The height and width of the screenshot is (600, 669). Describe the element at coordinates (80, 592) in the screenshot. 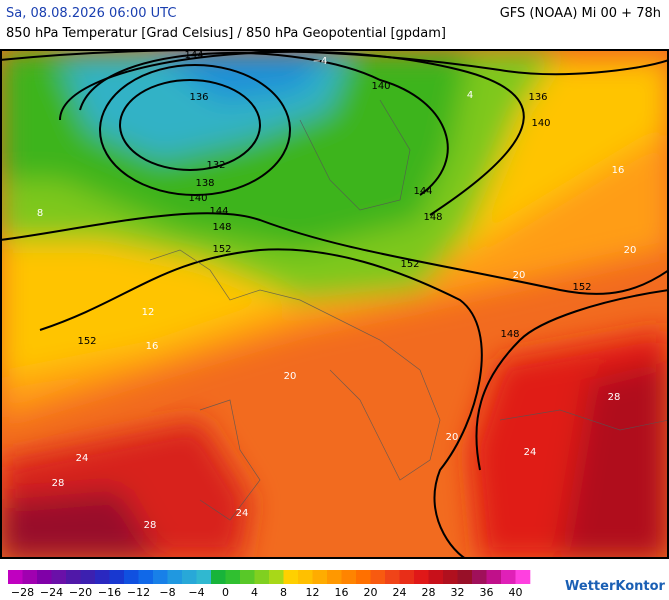

I see `colorbar-label: −20` at that location.